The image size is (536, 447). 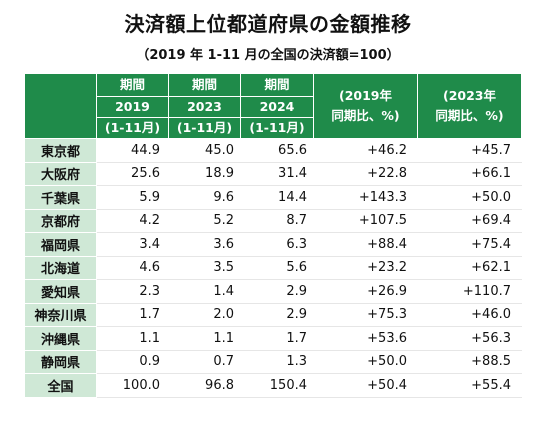 I want to click on pref-cell: 沖縄県, so click(x=60, y=338).